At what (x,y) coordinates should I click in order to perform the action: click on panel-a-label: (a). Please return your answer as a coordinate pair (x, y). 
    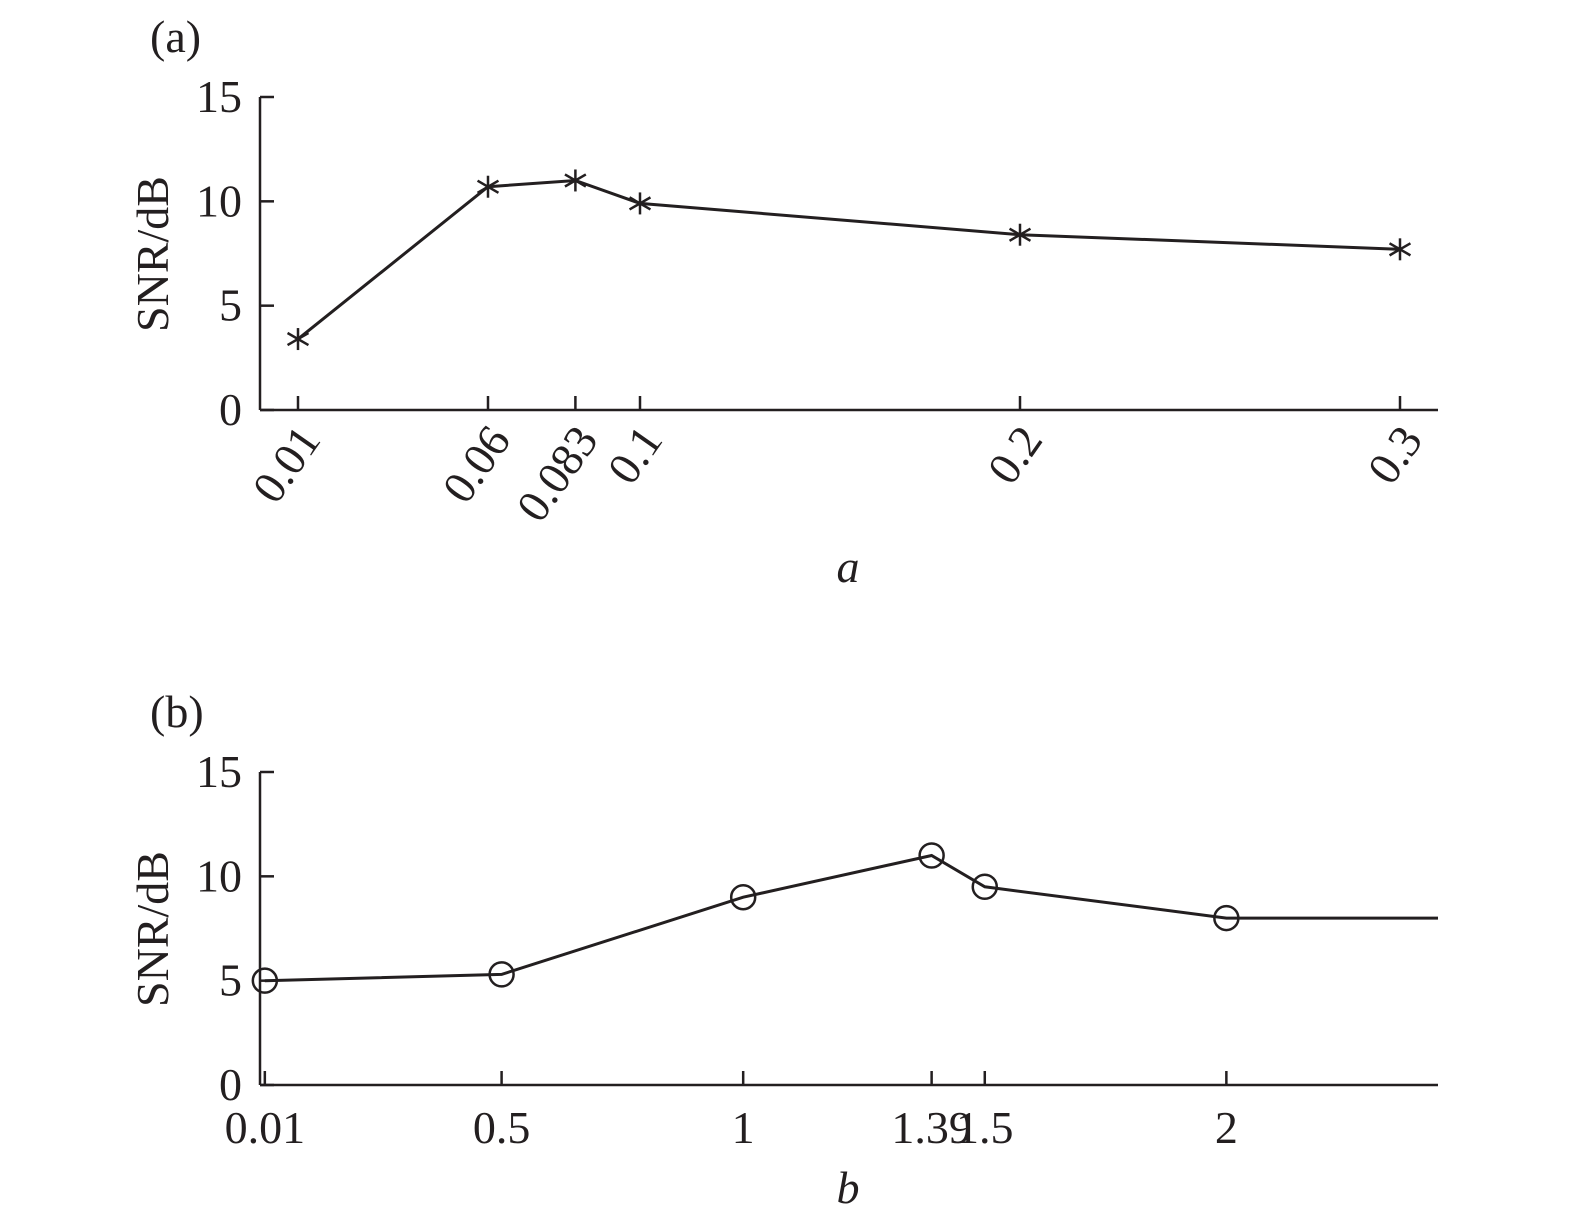
    Looking at the image, I should click on (175, 36).